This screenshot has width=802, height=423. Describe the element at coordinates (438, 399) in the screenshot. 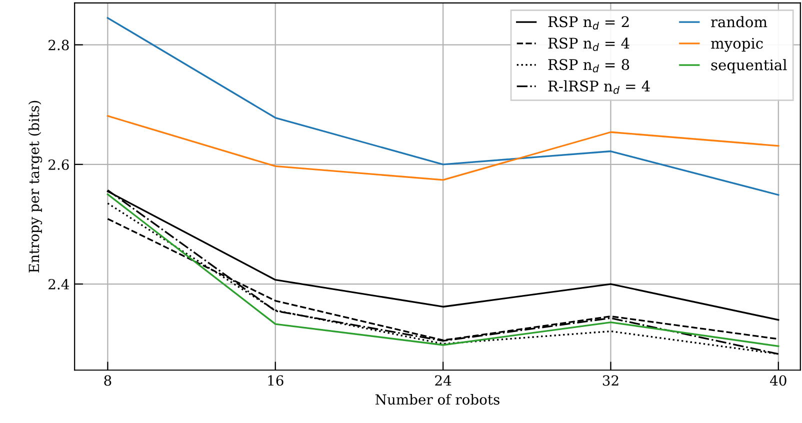

I see `x-axis-title: Number of robots` at that location.